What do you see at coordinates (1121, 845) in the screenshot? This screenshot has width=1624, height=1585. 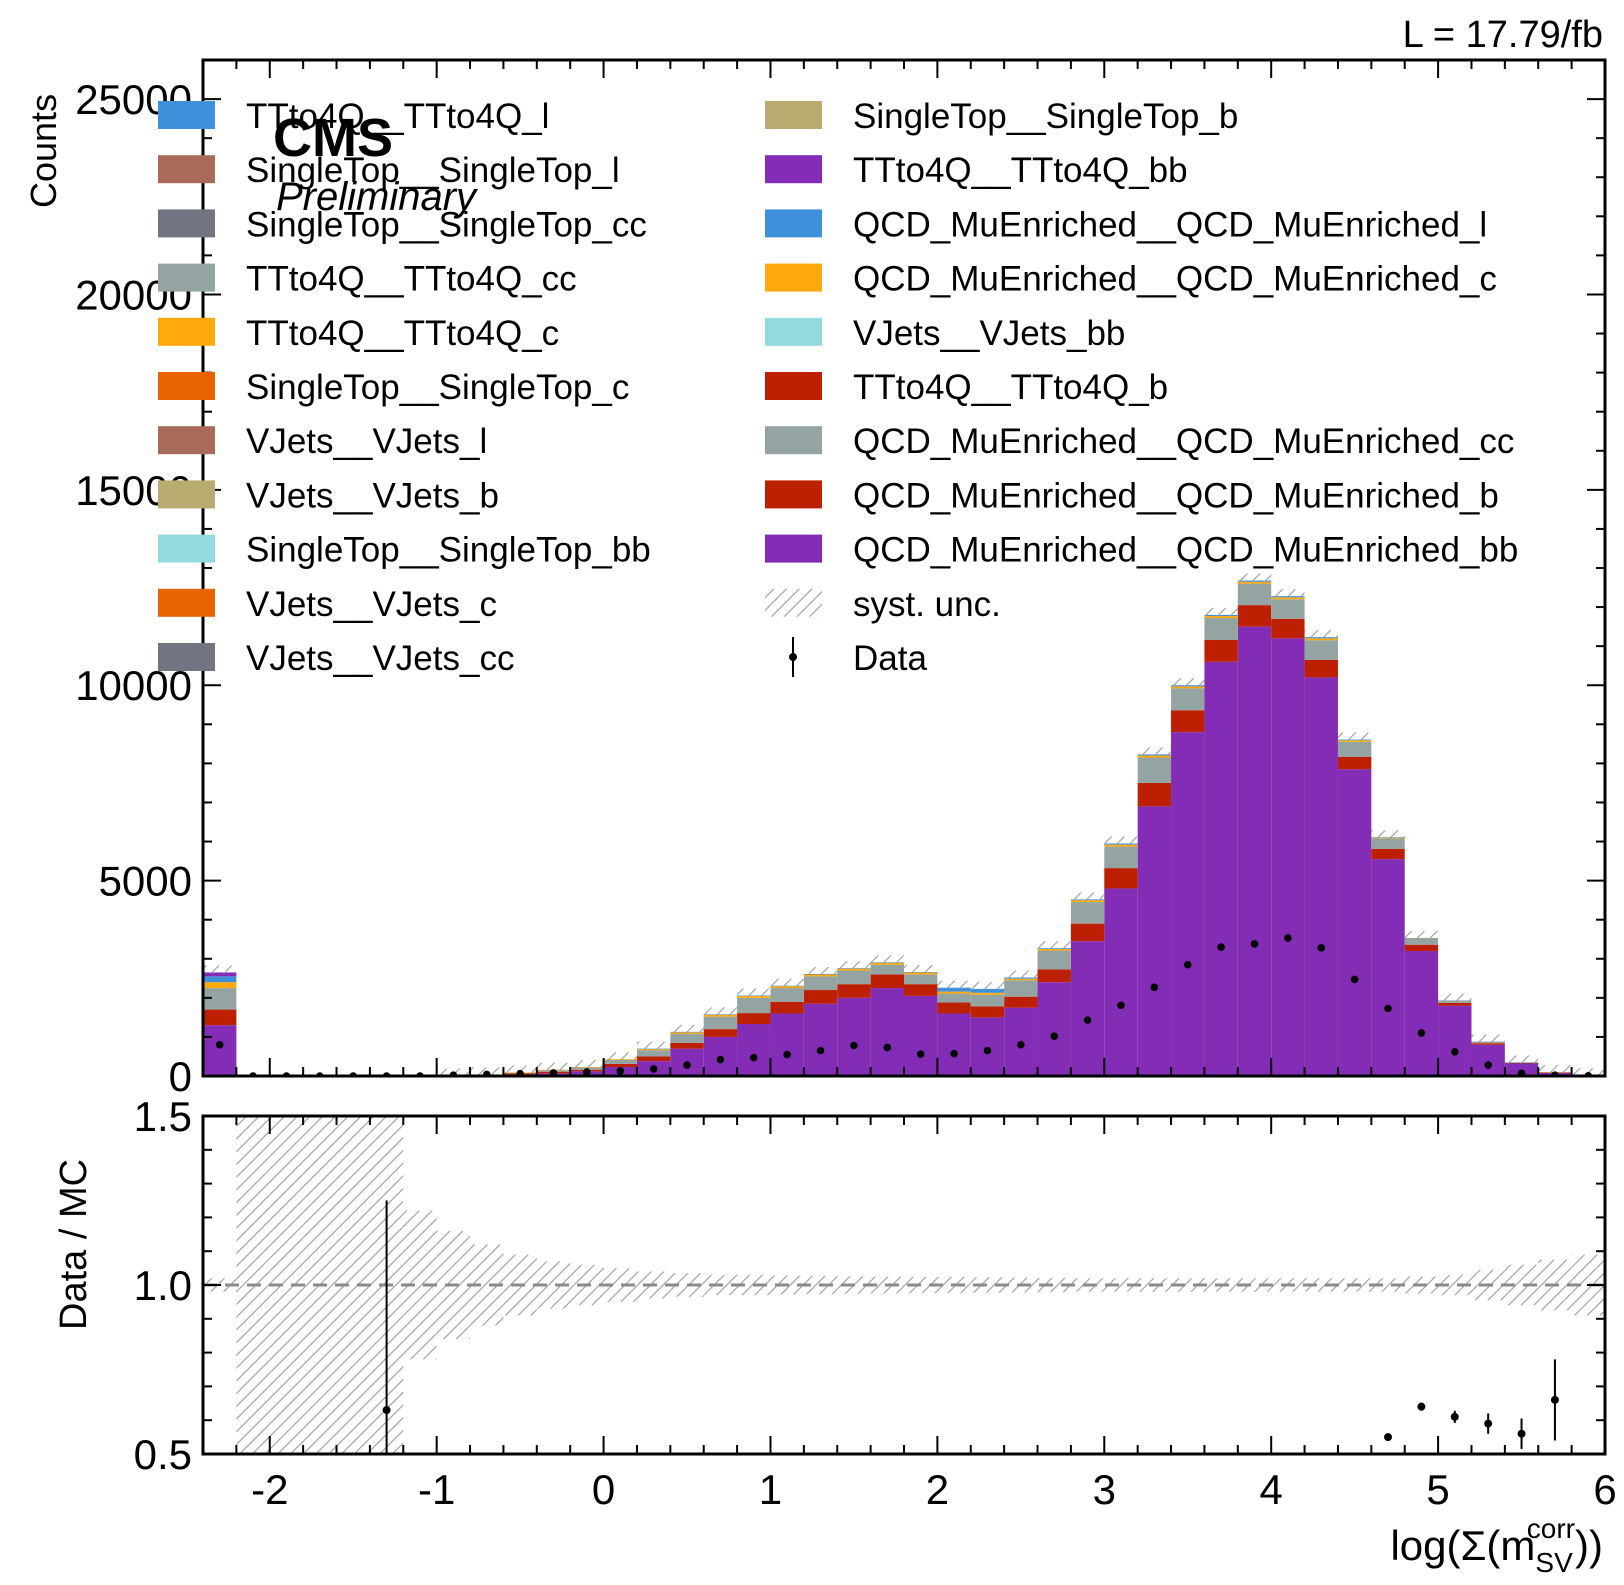 I see `bar-QCD_MuEnriched__QCD_MuEnriched_c-27` at bounding box center [1121, 845].